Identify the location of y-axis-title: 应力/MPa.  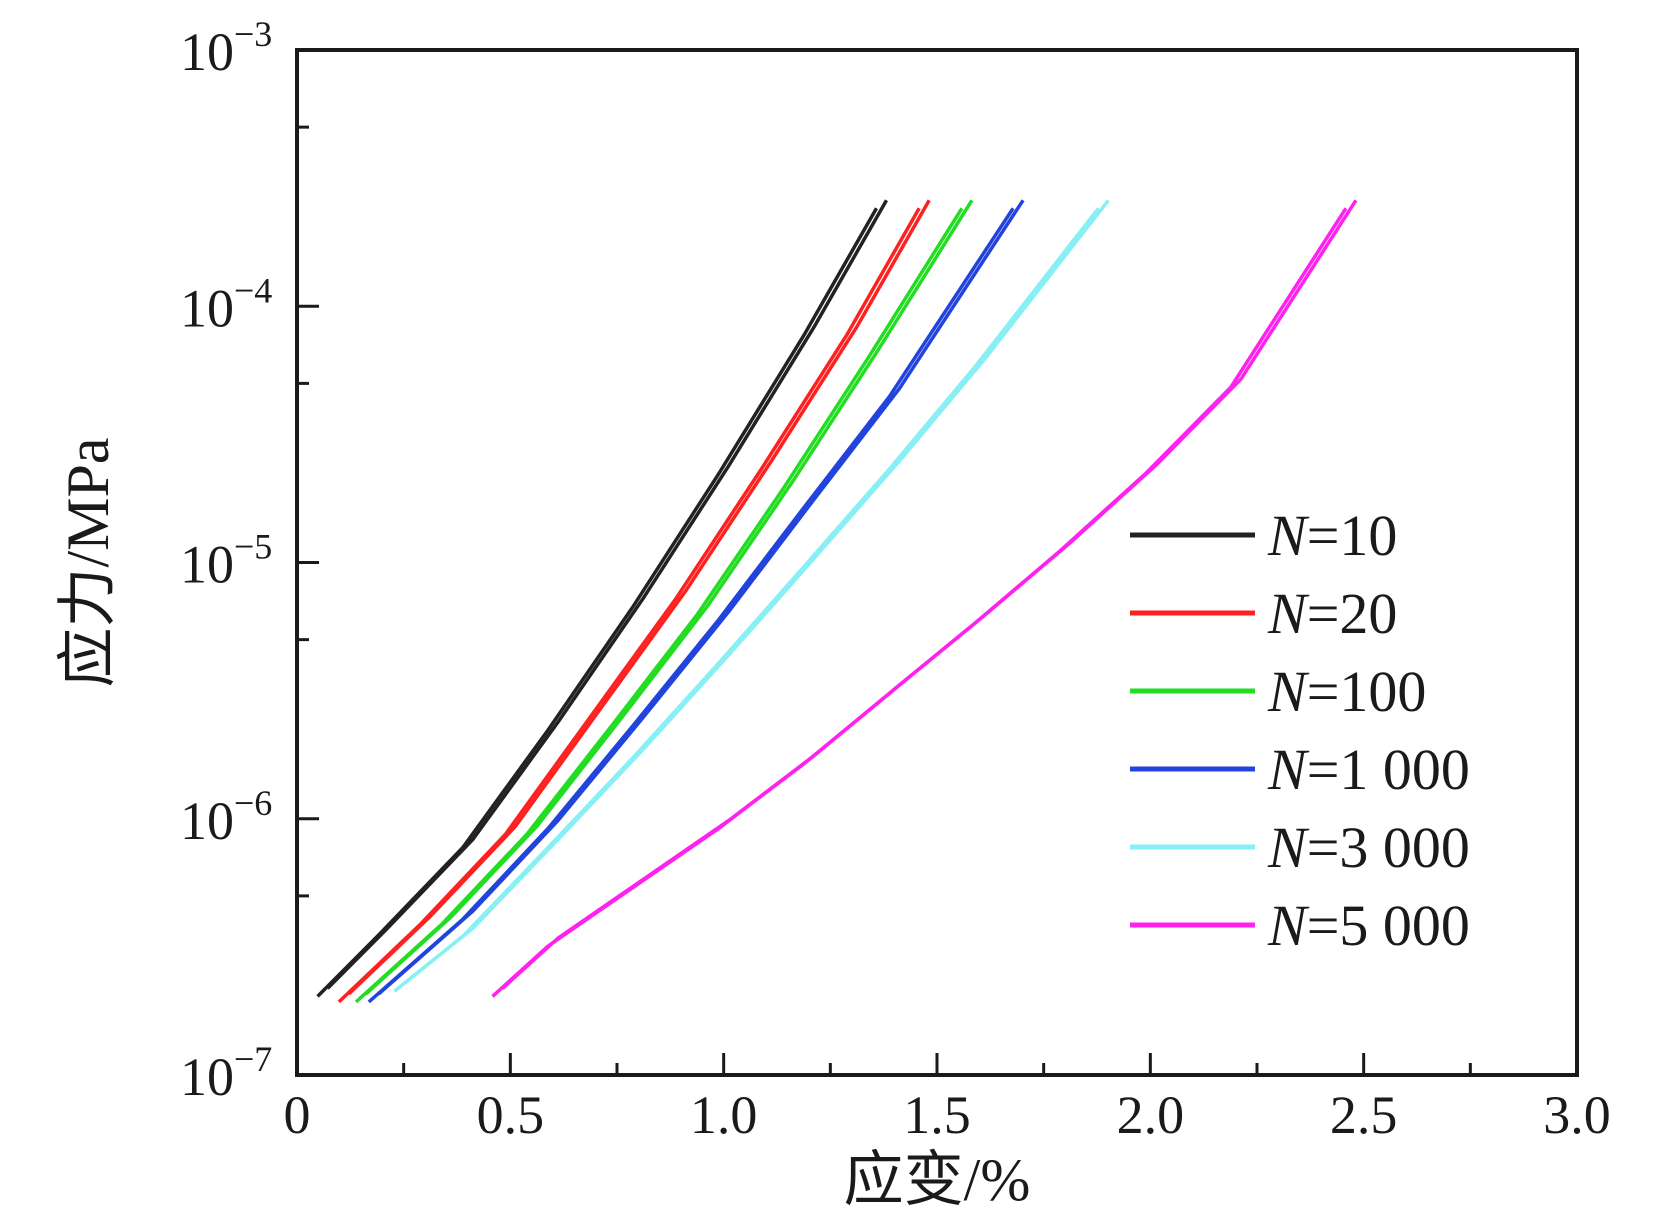
(88, 562).